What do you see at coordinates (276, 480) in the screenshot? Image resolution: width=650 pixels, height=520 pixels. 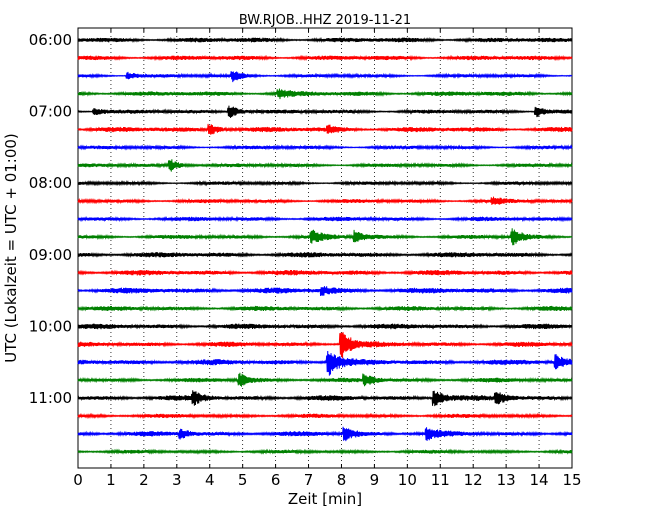 I see `x-tick-label: 6` at bounding box center [276, 480].